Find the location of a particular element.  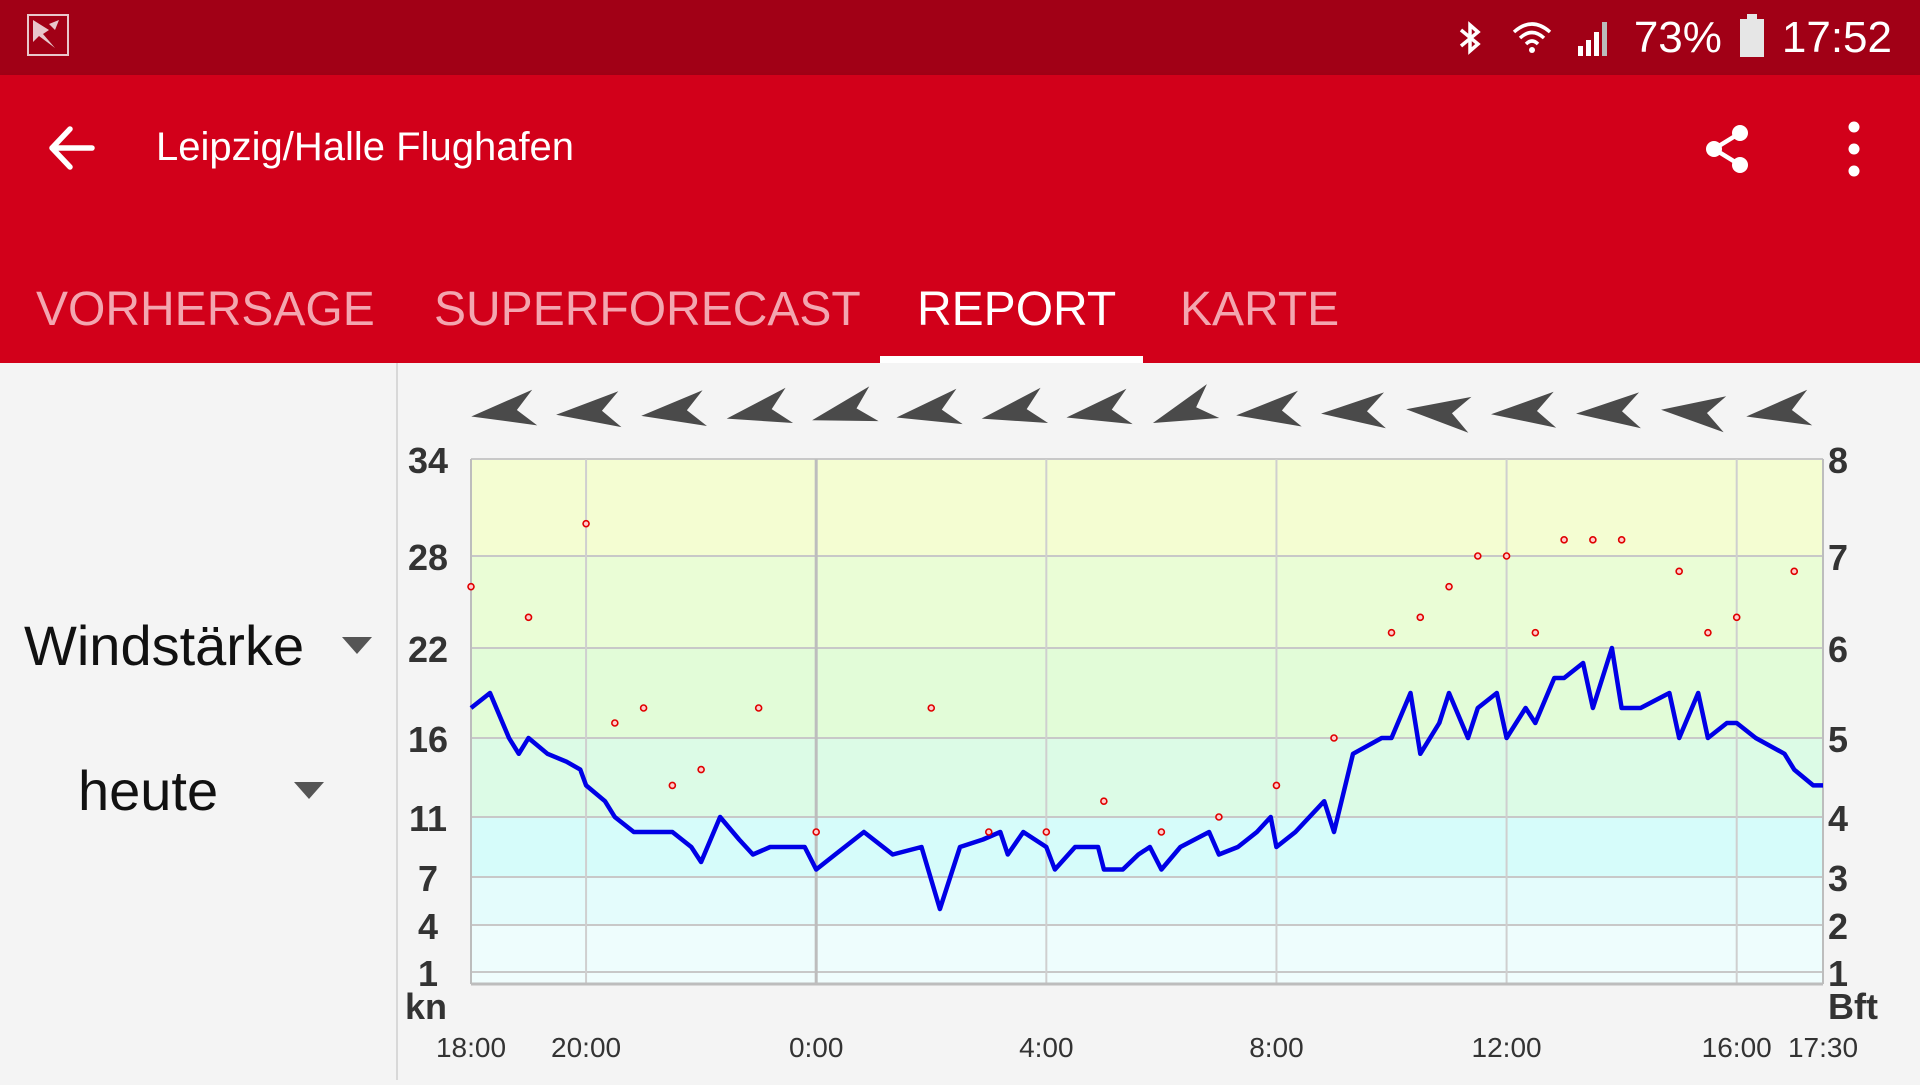

y-tick-label-right: 2 is located at coordinates (1838, 926).